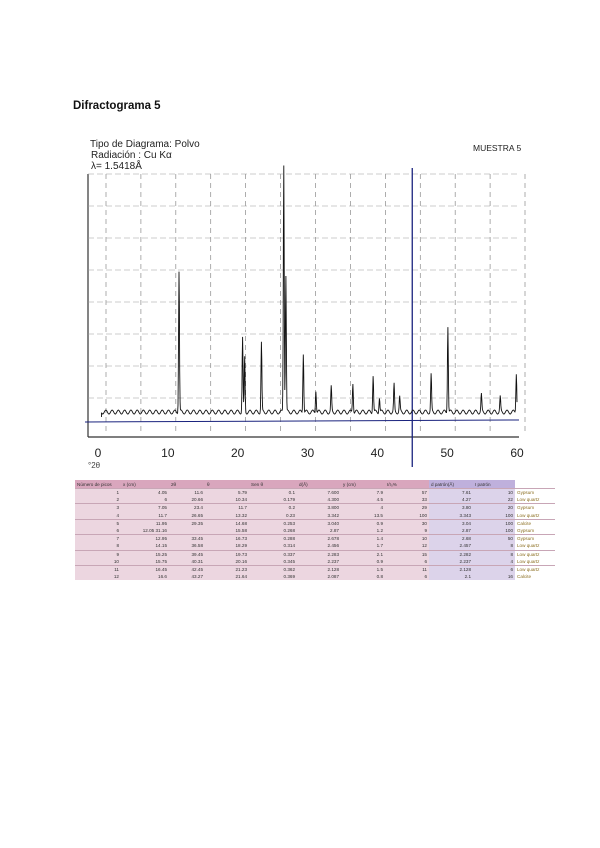 Image resolution: width=600 pixels, height=848 pixels. I want to click on table-cell: 20, so click(494, 507).